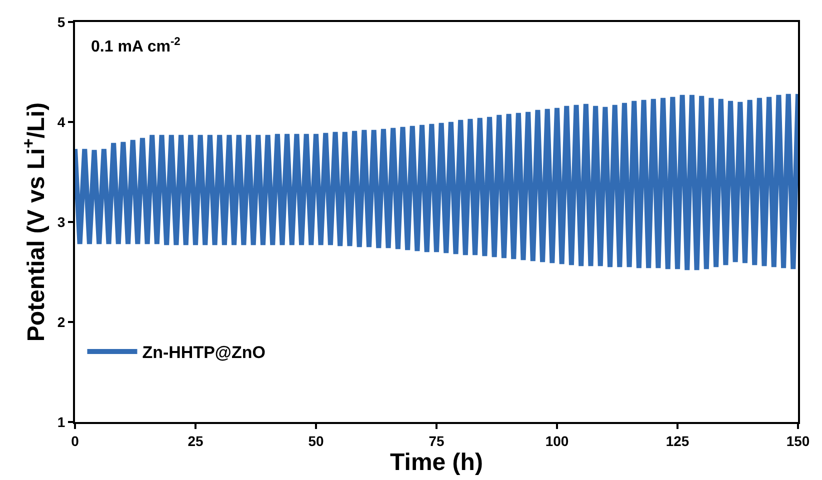 The width and height of the screenshot is (822, 480). What do you see at coordinates (61, 222) in the screenshot?
I see `y-tick-label: 3` at bounding box center [61, 222].